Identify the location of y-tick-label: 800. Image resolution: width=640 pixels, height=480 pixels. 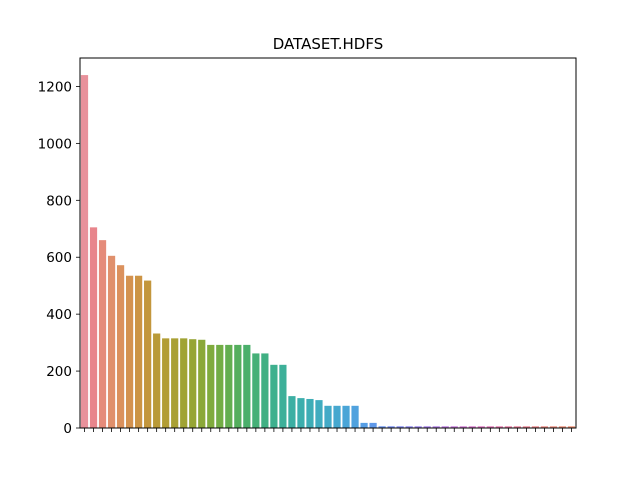
(59, 201).